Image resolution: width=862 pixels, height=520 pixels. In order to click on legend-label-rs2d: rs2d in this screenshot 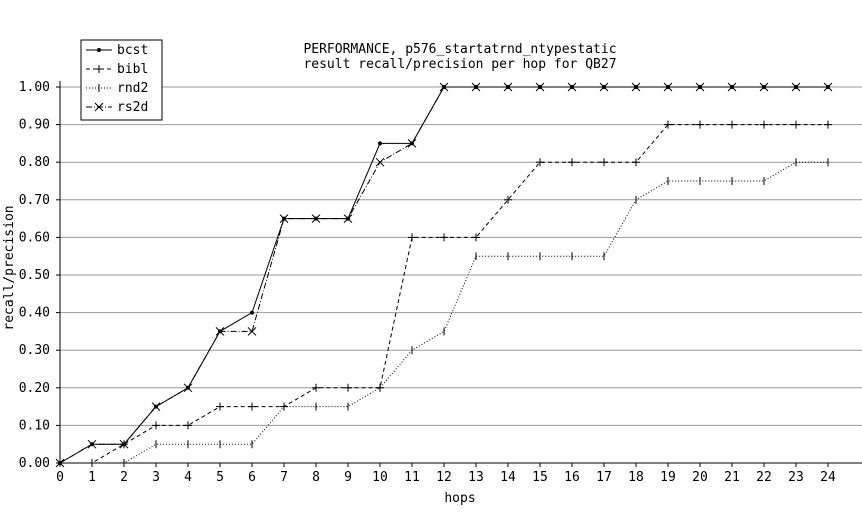, I will do `click(132, 107)`.